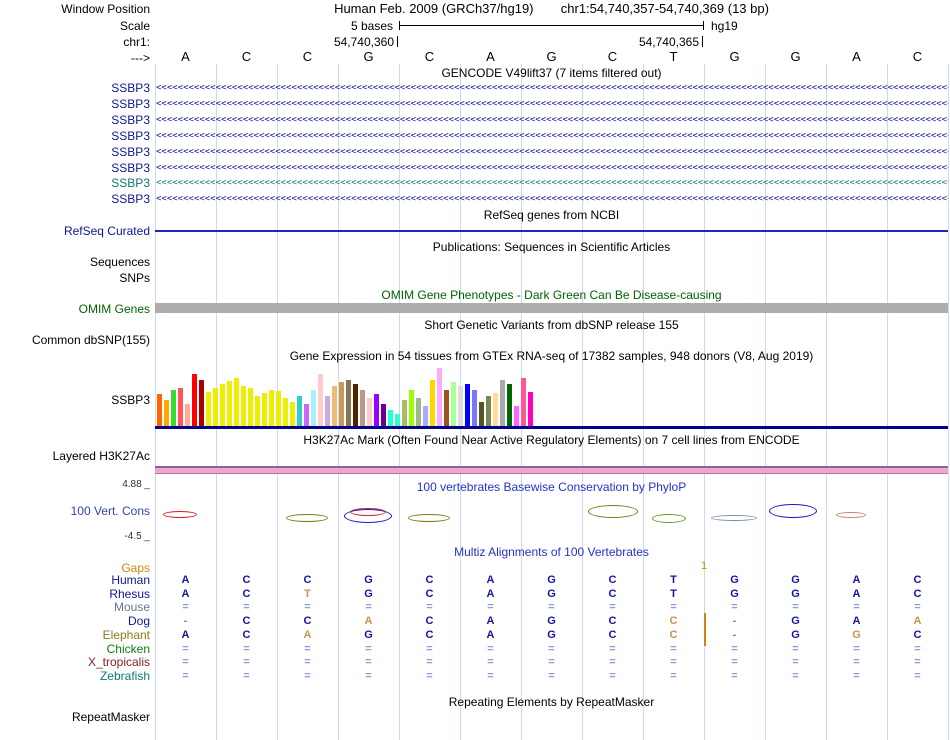 This screenshot has height=740, width=950. Describe the element at coordinates (128, 649) in the screenshot. I see `species-label: Chicken` at that location.